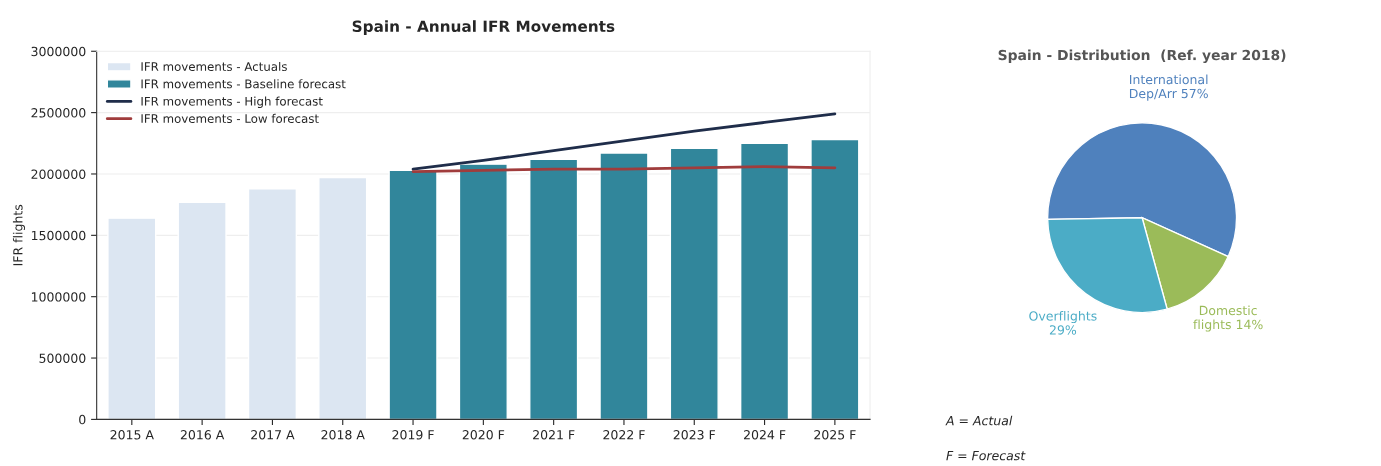 The height and width of the screenshot is (466, 1381). Describe the element at coordinates (483, 27) in the screenshot. I see `chart-title: Spain - Annual IFR Movements` at that location.